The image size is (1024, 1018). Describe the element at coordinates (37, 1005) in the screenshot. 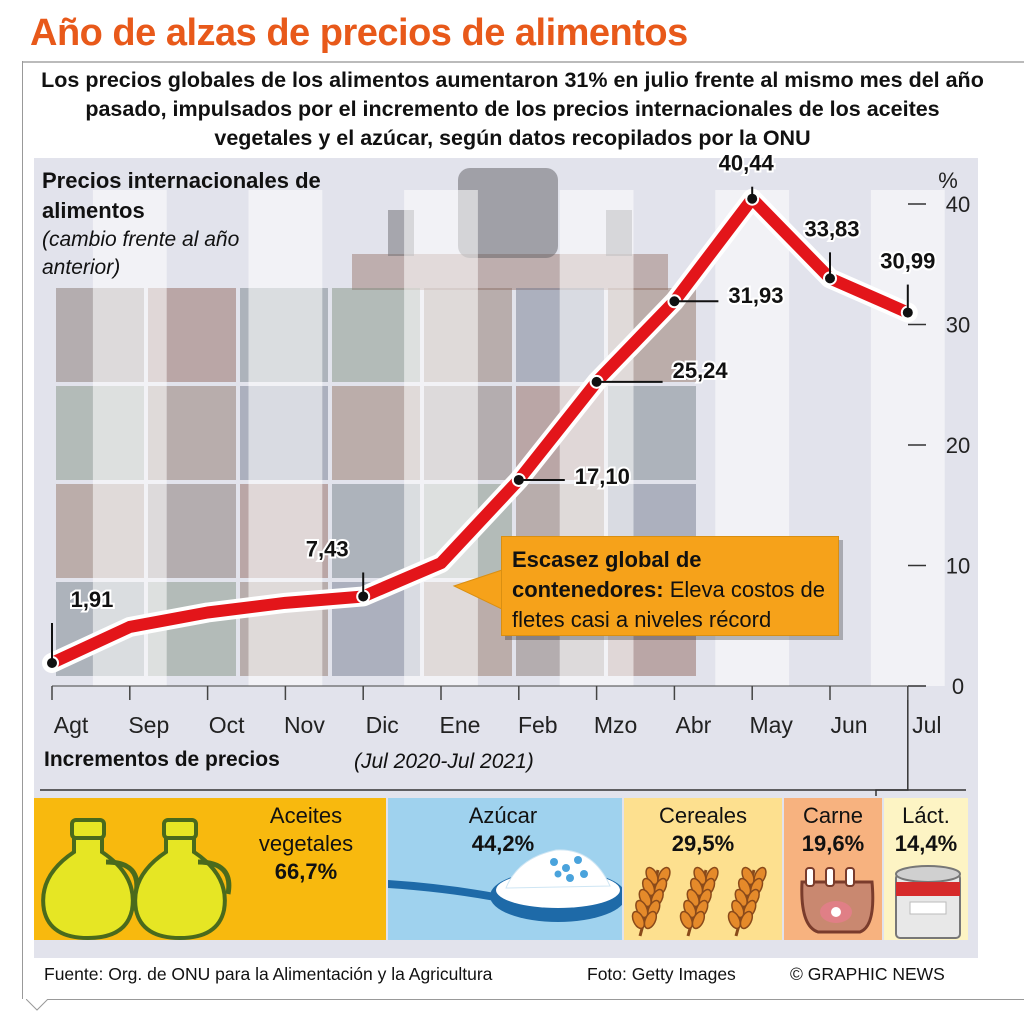

I see `frame-notch` at that location.